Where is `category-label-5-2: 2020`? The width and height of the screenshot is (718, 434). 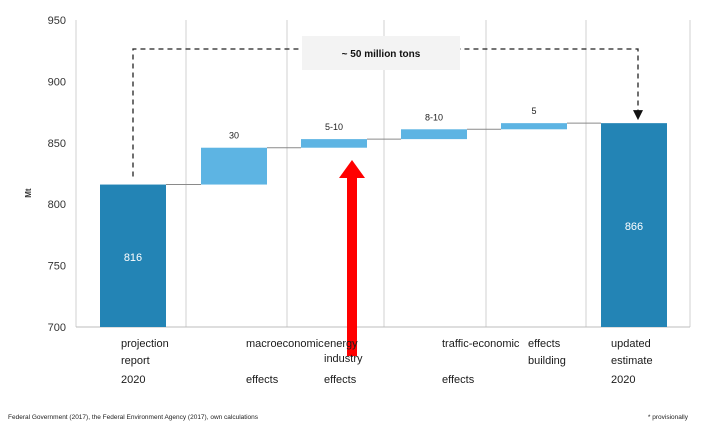 category-label-5-2: 2020 is located at coordinates (623, 380).